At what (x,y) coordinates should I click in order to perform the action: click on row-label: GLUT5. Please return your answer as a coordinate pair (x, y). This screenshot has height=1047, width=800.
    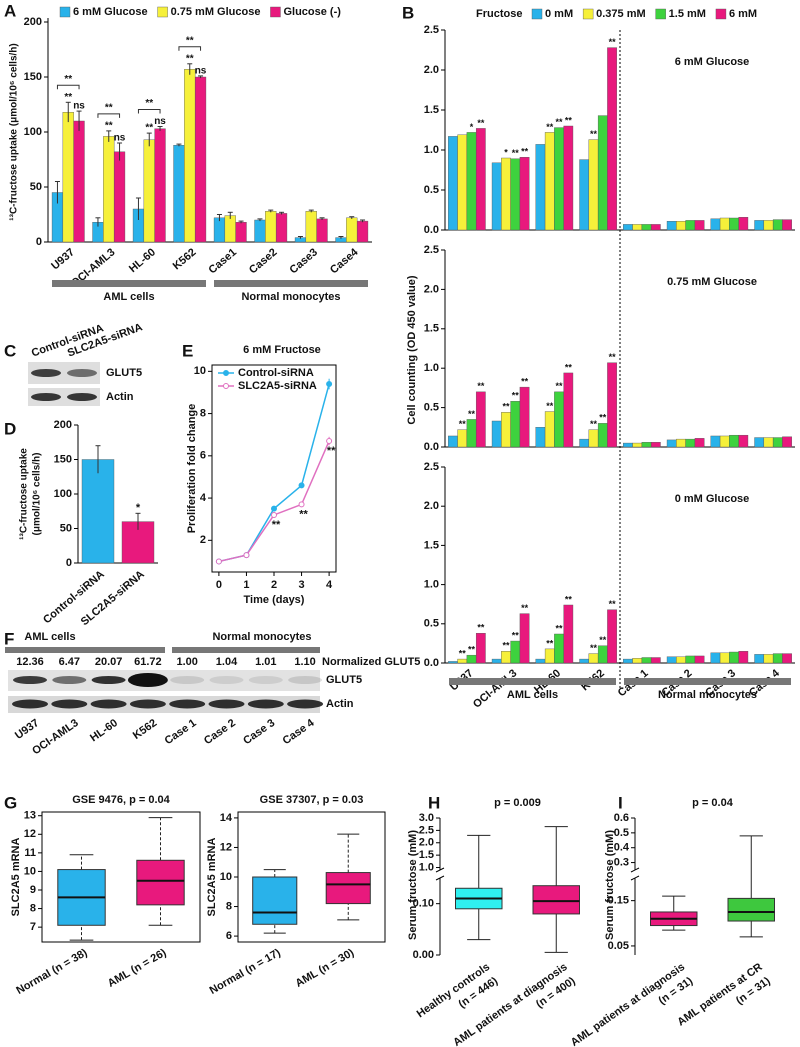
    Looking at the image, I should click on (124, 373).